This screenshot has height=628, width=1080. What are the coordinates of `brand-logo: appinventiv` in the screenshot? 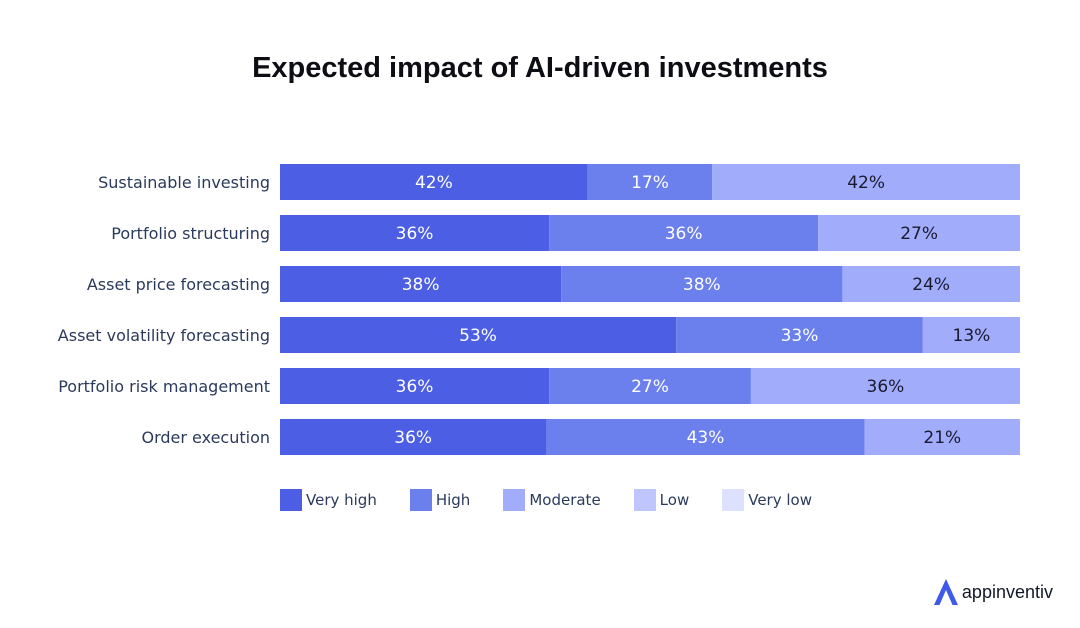 It's located at (993, 592).